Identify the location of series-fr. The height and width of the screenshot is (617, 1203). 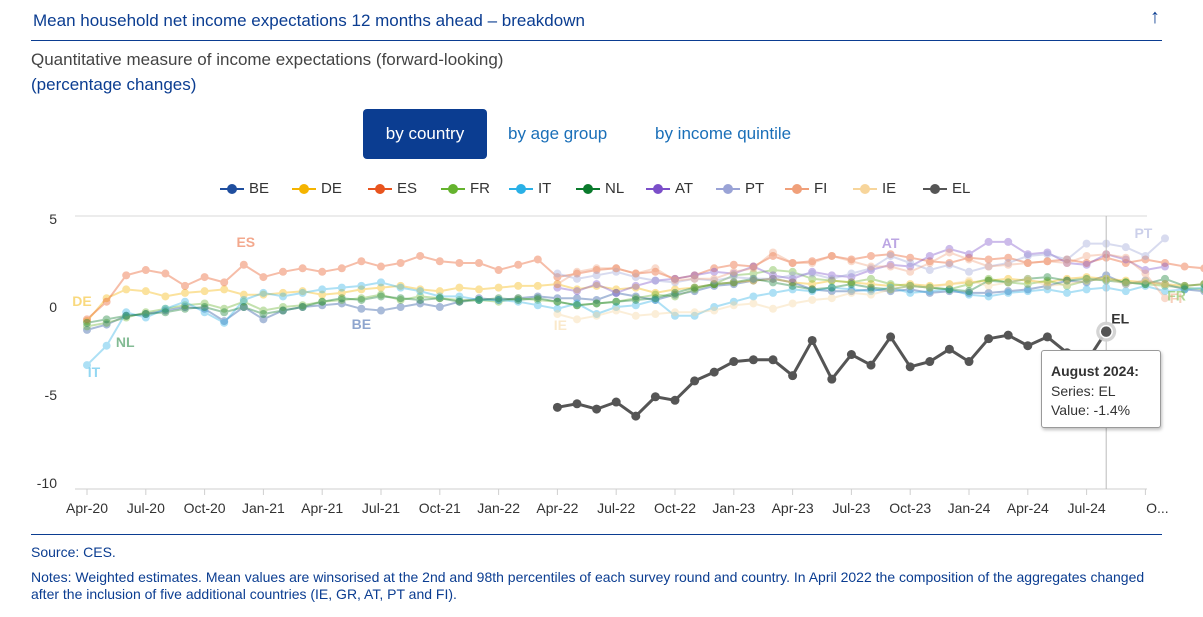
(643, 298).